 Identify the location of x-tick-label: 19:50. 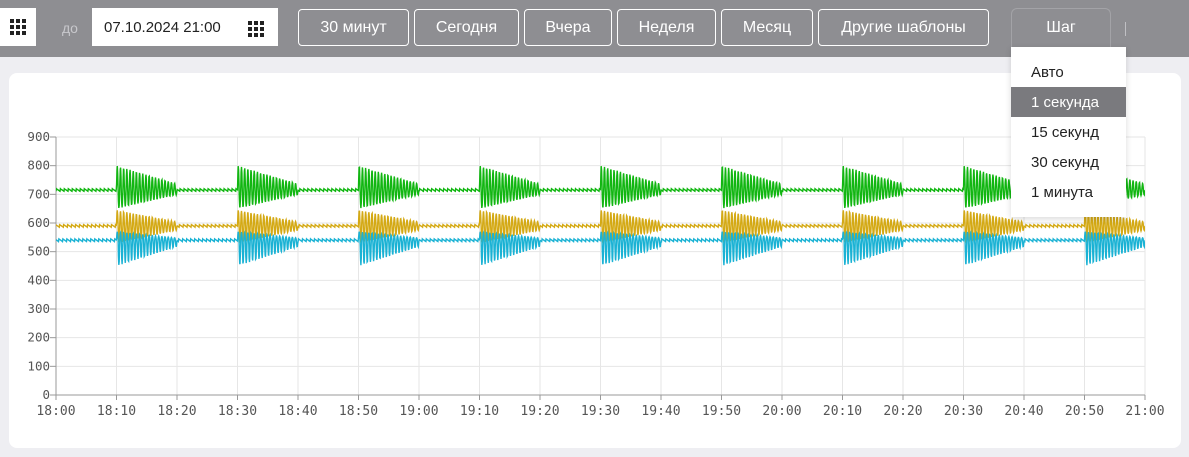
(721, 411).